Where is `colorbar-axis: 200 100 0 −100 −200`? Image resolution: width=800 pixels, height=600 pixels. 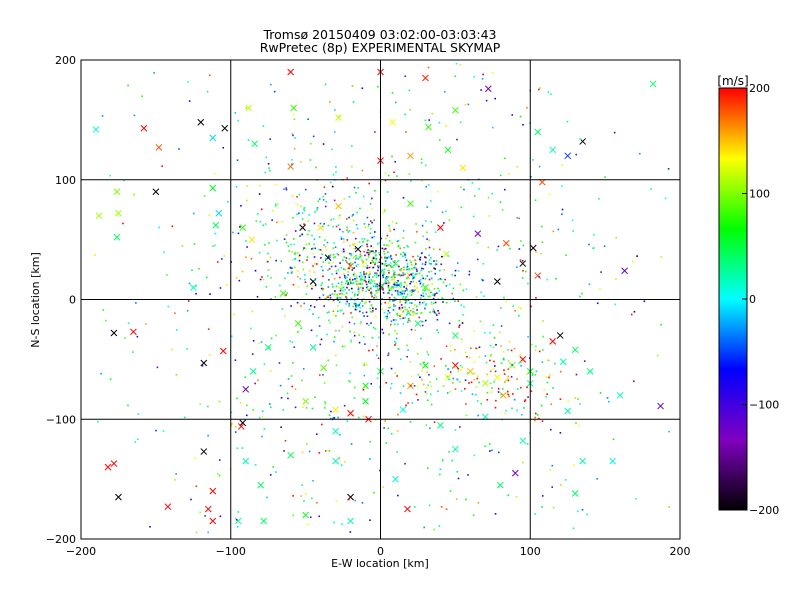
colorbar-axis: 200 100 0 −100 −200 is located at coordinates (760, 299).